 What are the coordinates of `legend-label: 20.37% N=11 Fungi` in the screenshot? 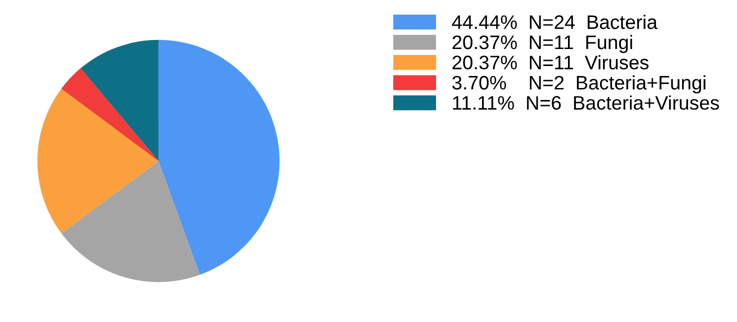 It's located at (542, 44).